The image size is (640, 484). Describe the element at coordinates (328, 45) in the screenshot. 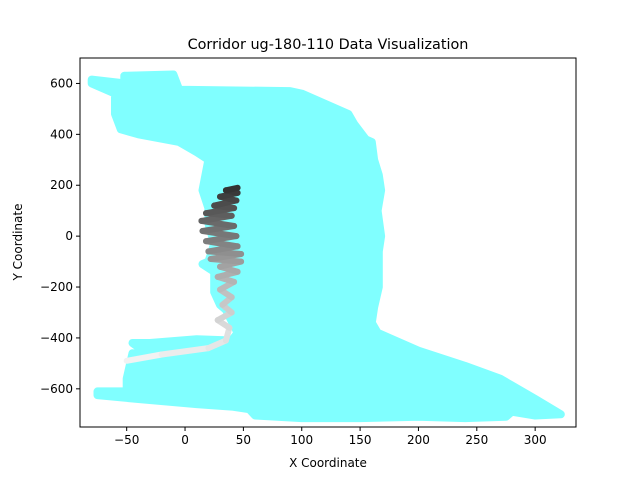

I see `chart-title: Corridor ug-180-110 Data Visualization` at that location.